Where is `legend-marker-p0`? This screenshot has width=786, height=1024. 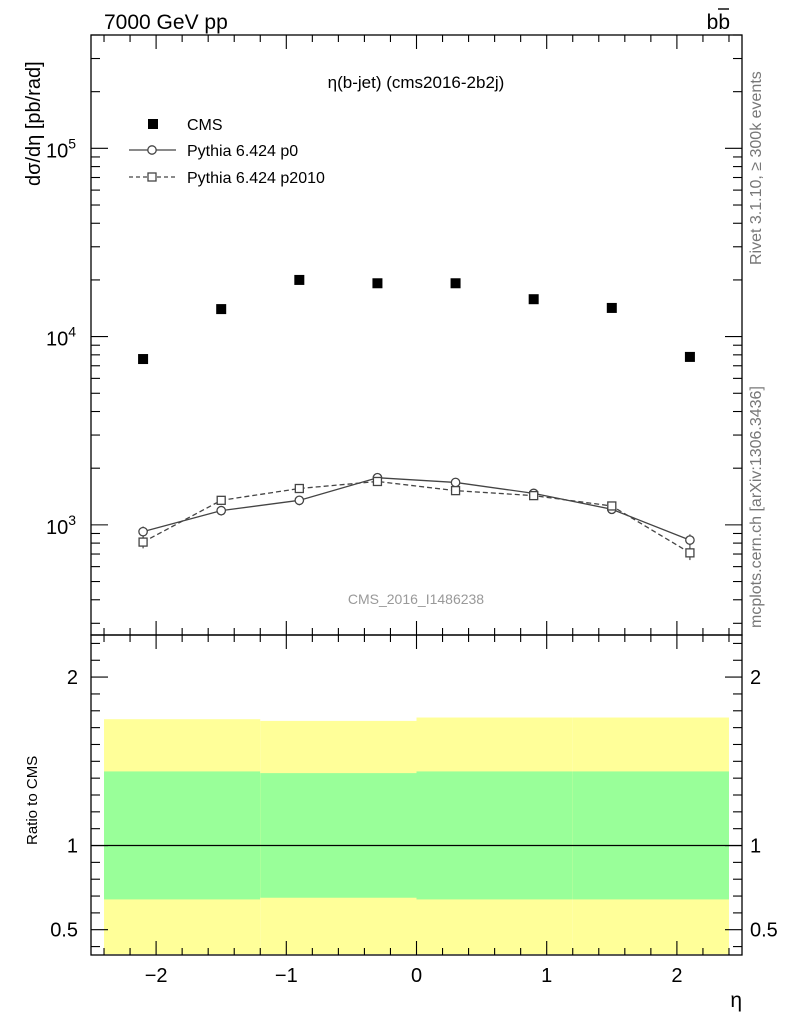
legend-marker-p0 is located at coordinates (152, 150).